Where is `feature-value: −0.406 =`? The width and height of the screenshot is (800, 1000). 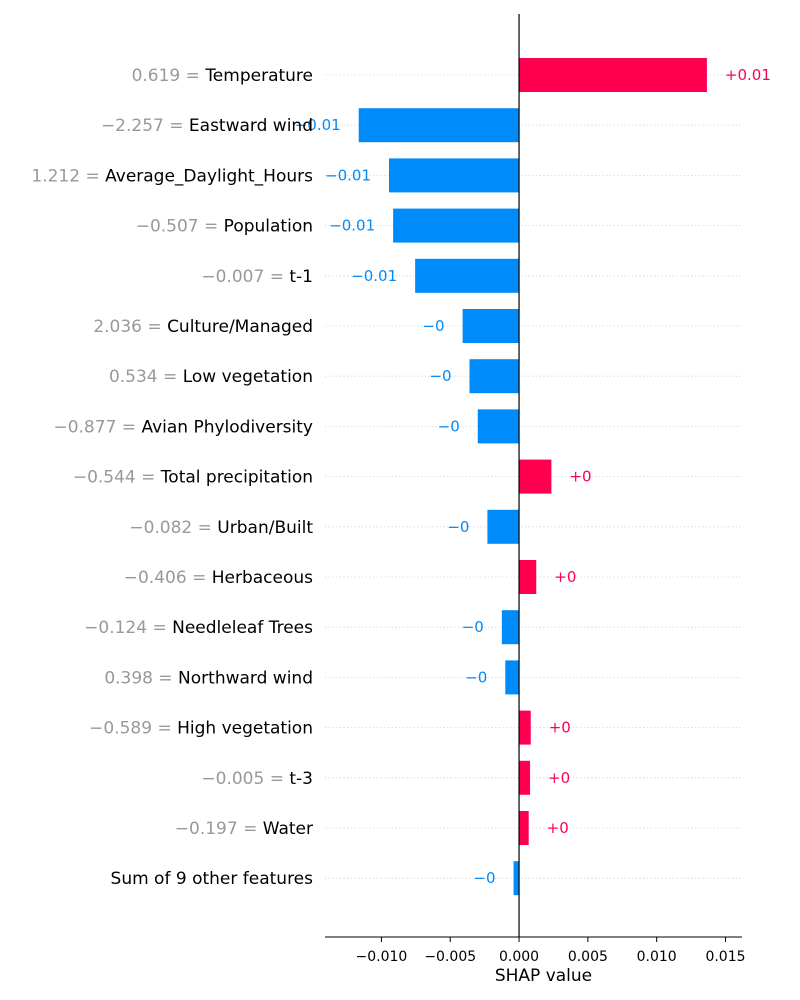 feature-value: −0.406 = is located at coordinates (168, 578).